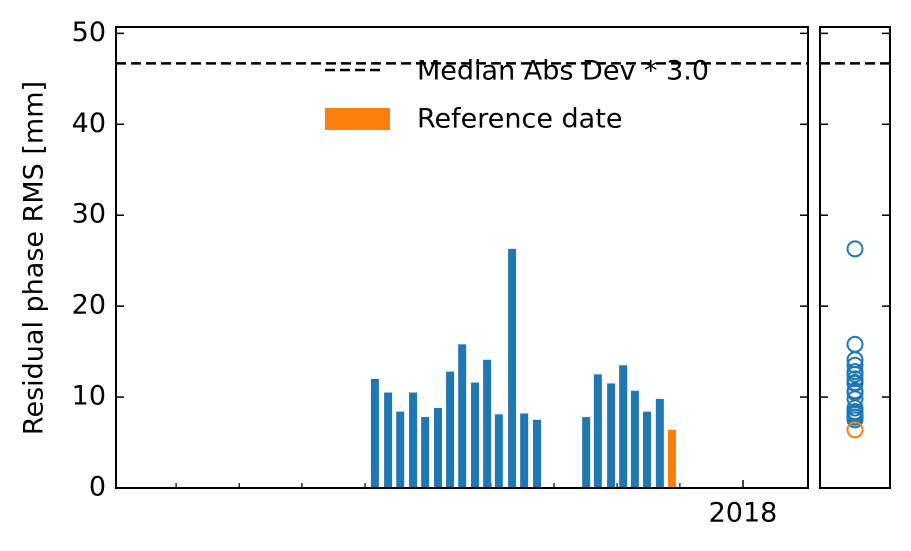 The height and width of the screenshot is (551, 911). I want to click on y-tick-label: 30, so click(89, 214).